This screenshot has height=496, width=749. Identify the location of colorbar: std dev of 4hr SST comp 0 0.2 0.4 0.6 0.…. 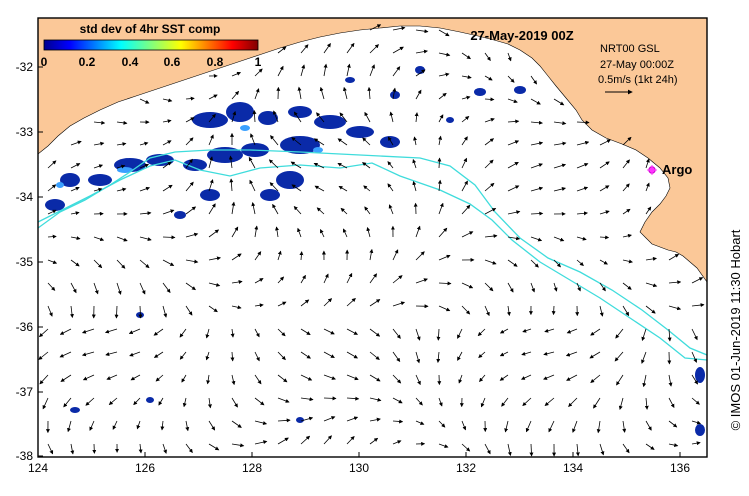
(151, 45).